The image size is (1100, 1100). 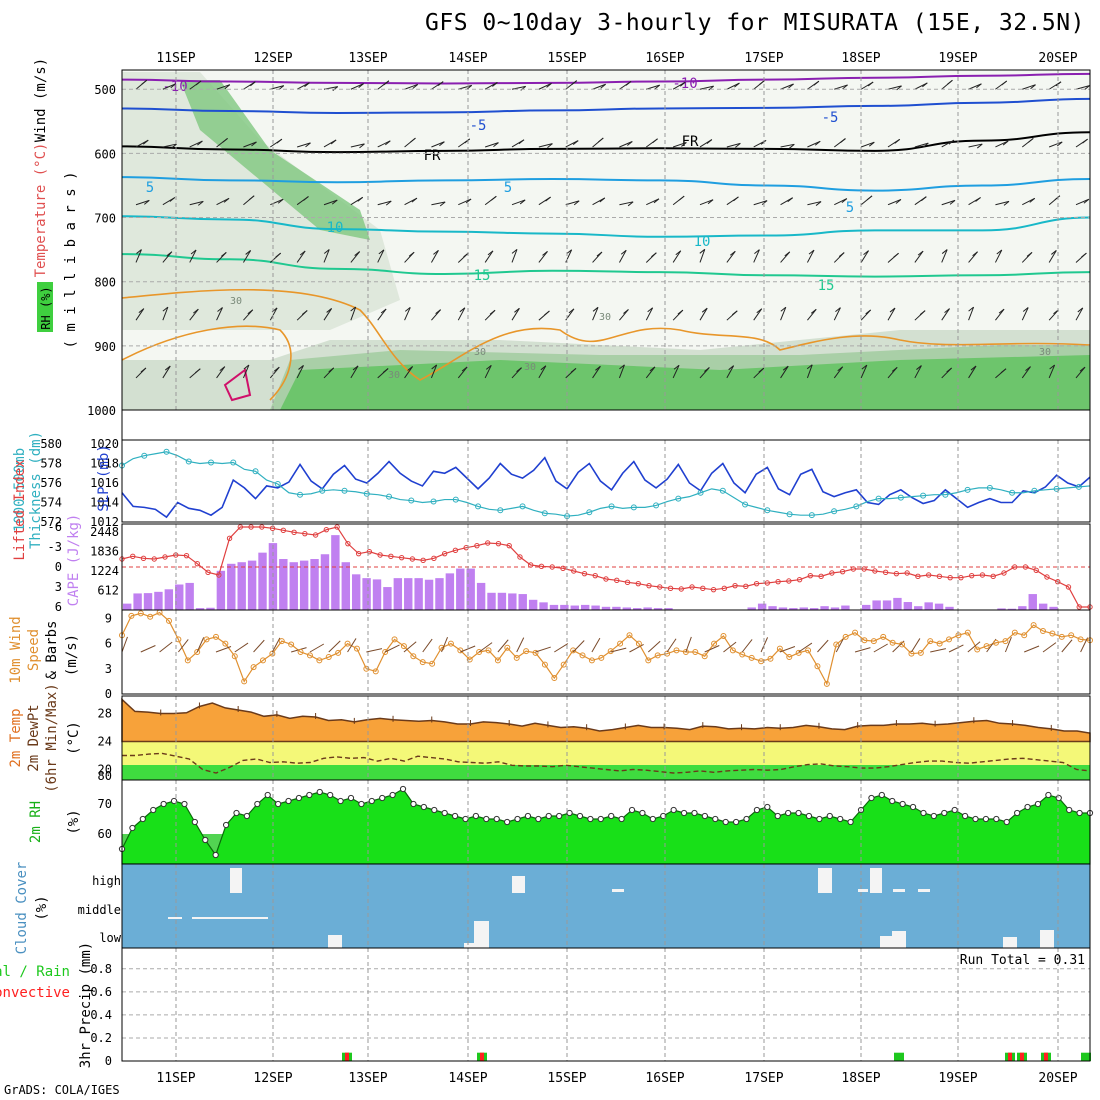 What do you see at coordinates (606, 105) in the screenshot?
I see `isotherm--5` at bounding box center [606, 105].